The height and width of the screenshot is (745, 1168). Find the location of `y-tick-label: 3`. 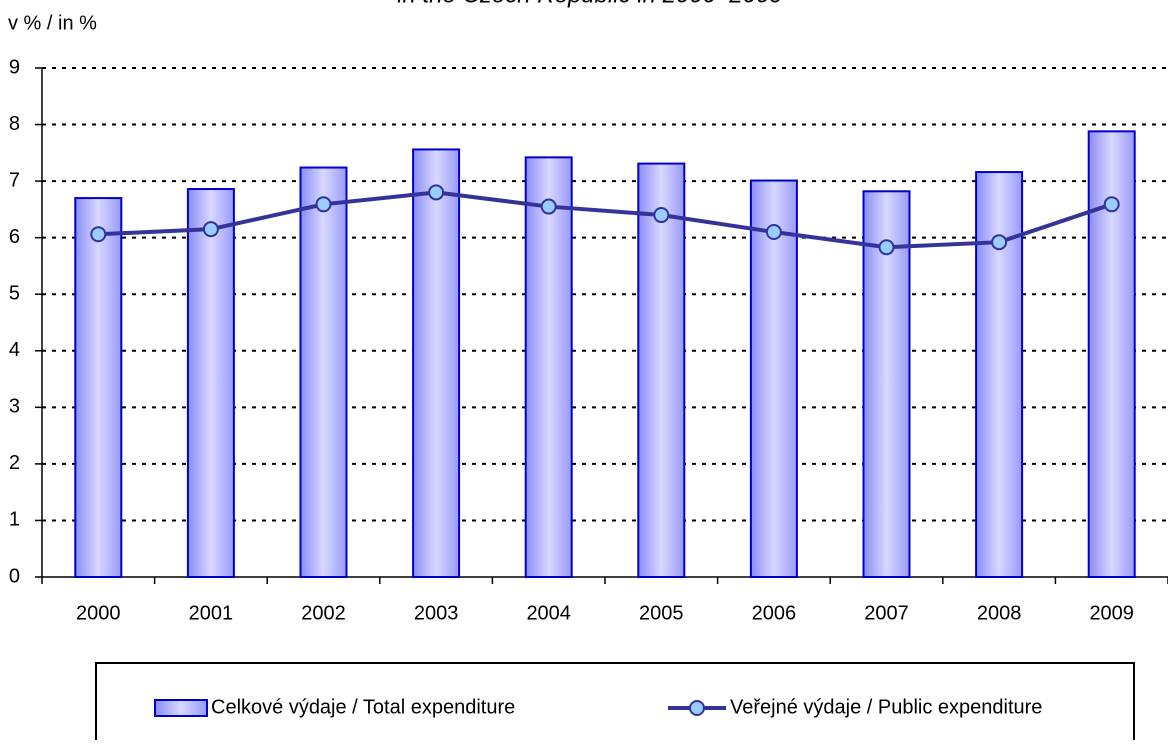

y-tick-label: 3 is located at coordinates (14, 407).